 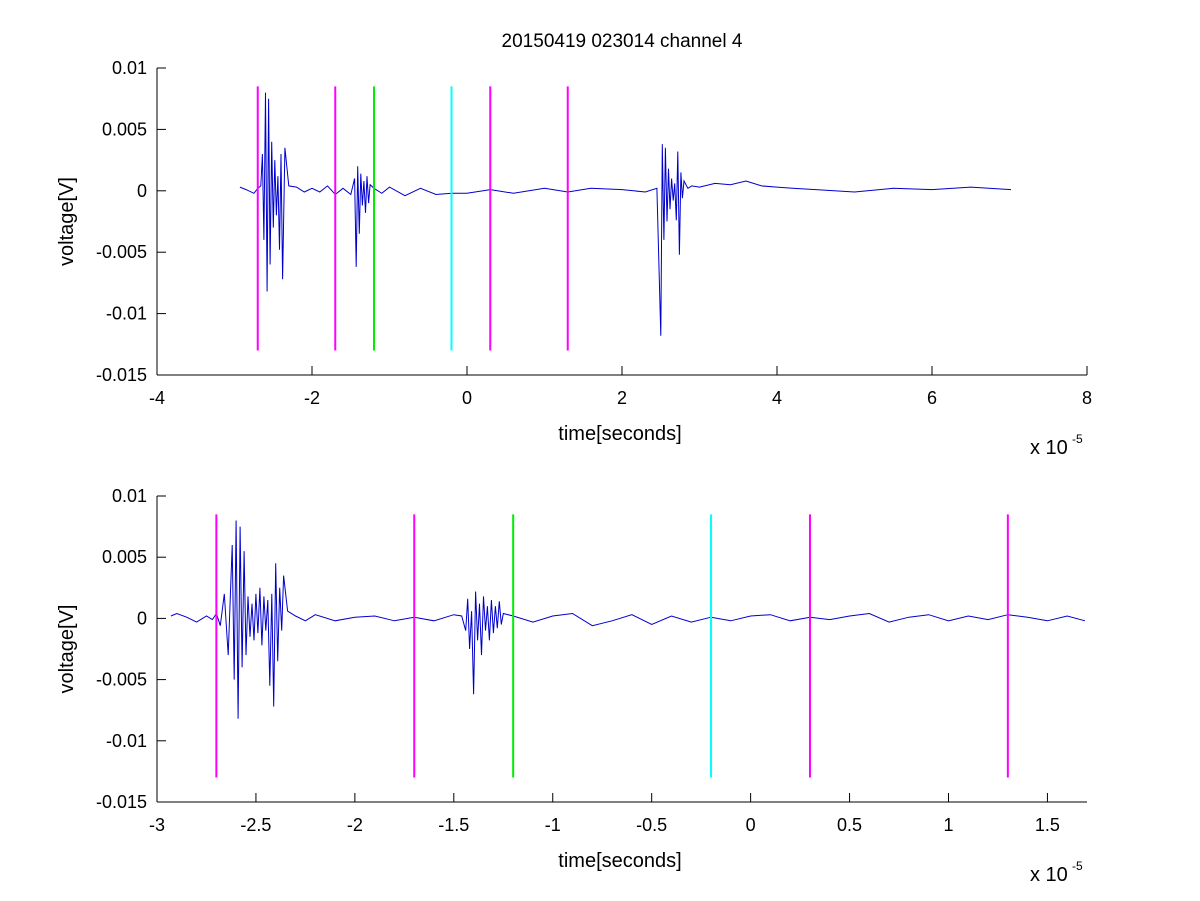 I want to click on top-x-axis-label: time[seconds], so click(x=619, y=434).